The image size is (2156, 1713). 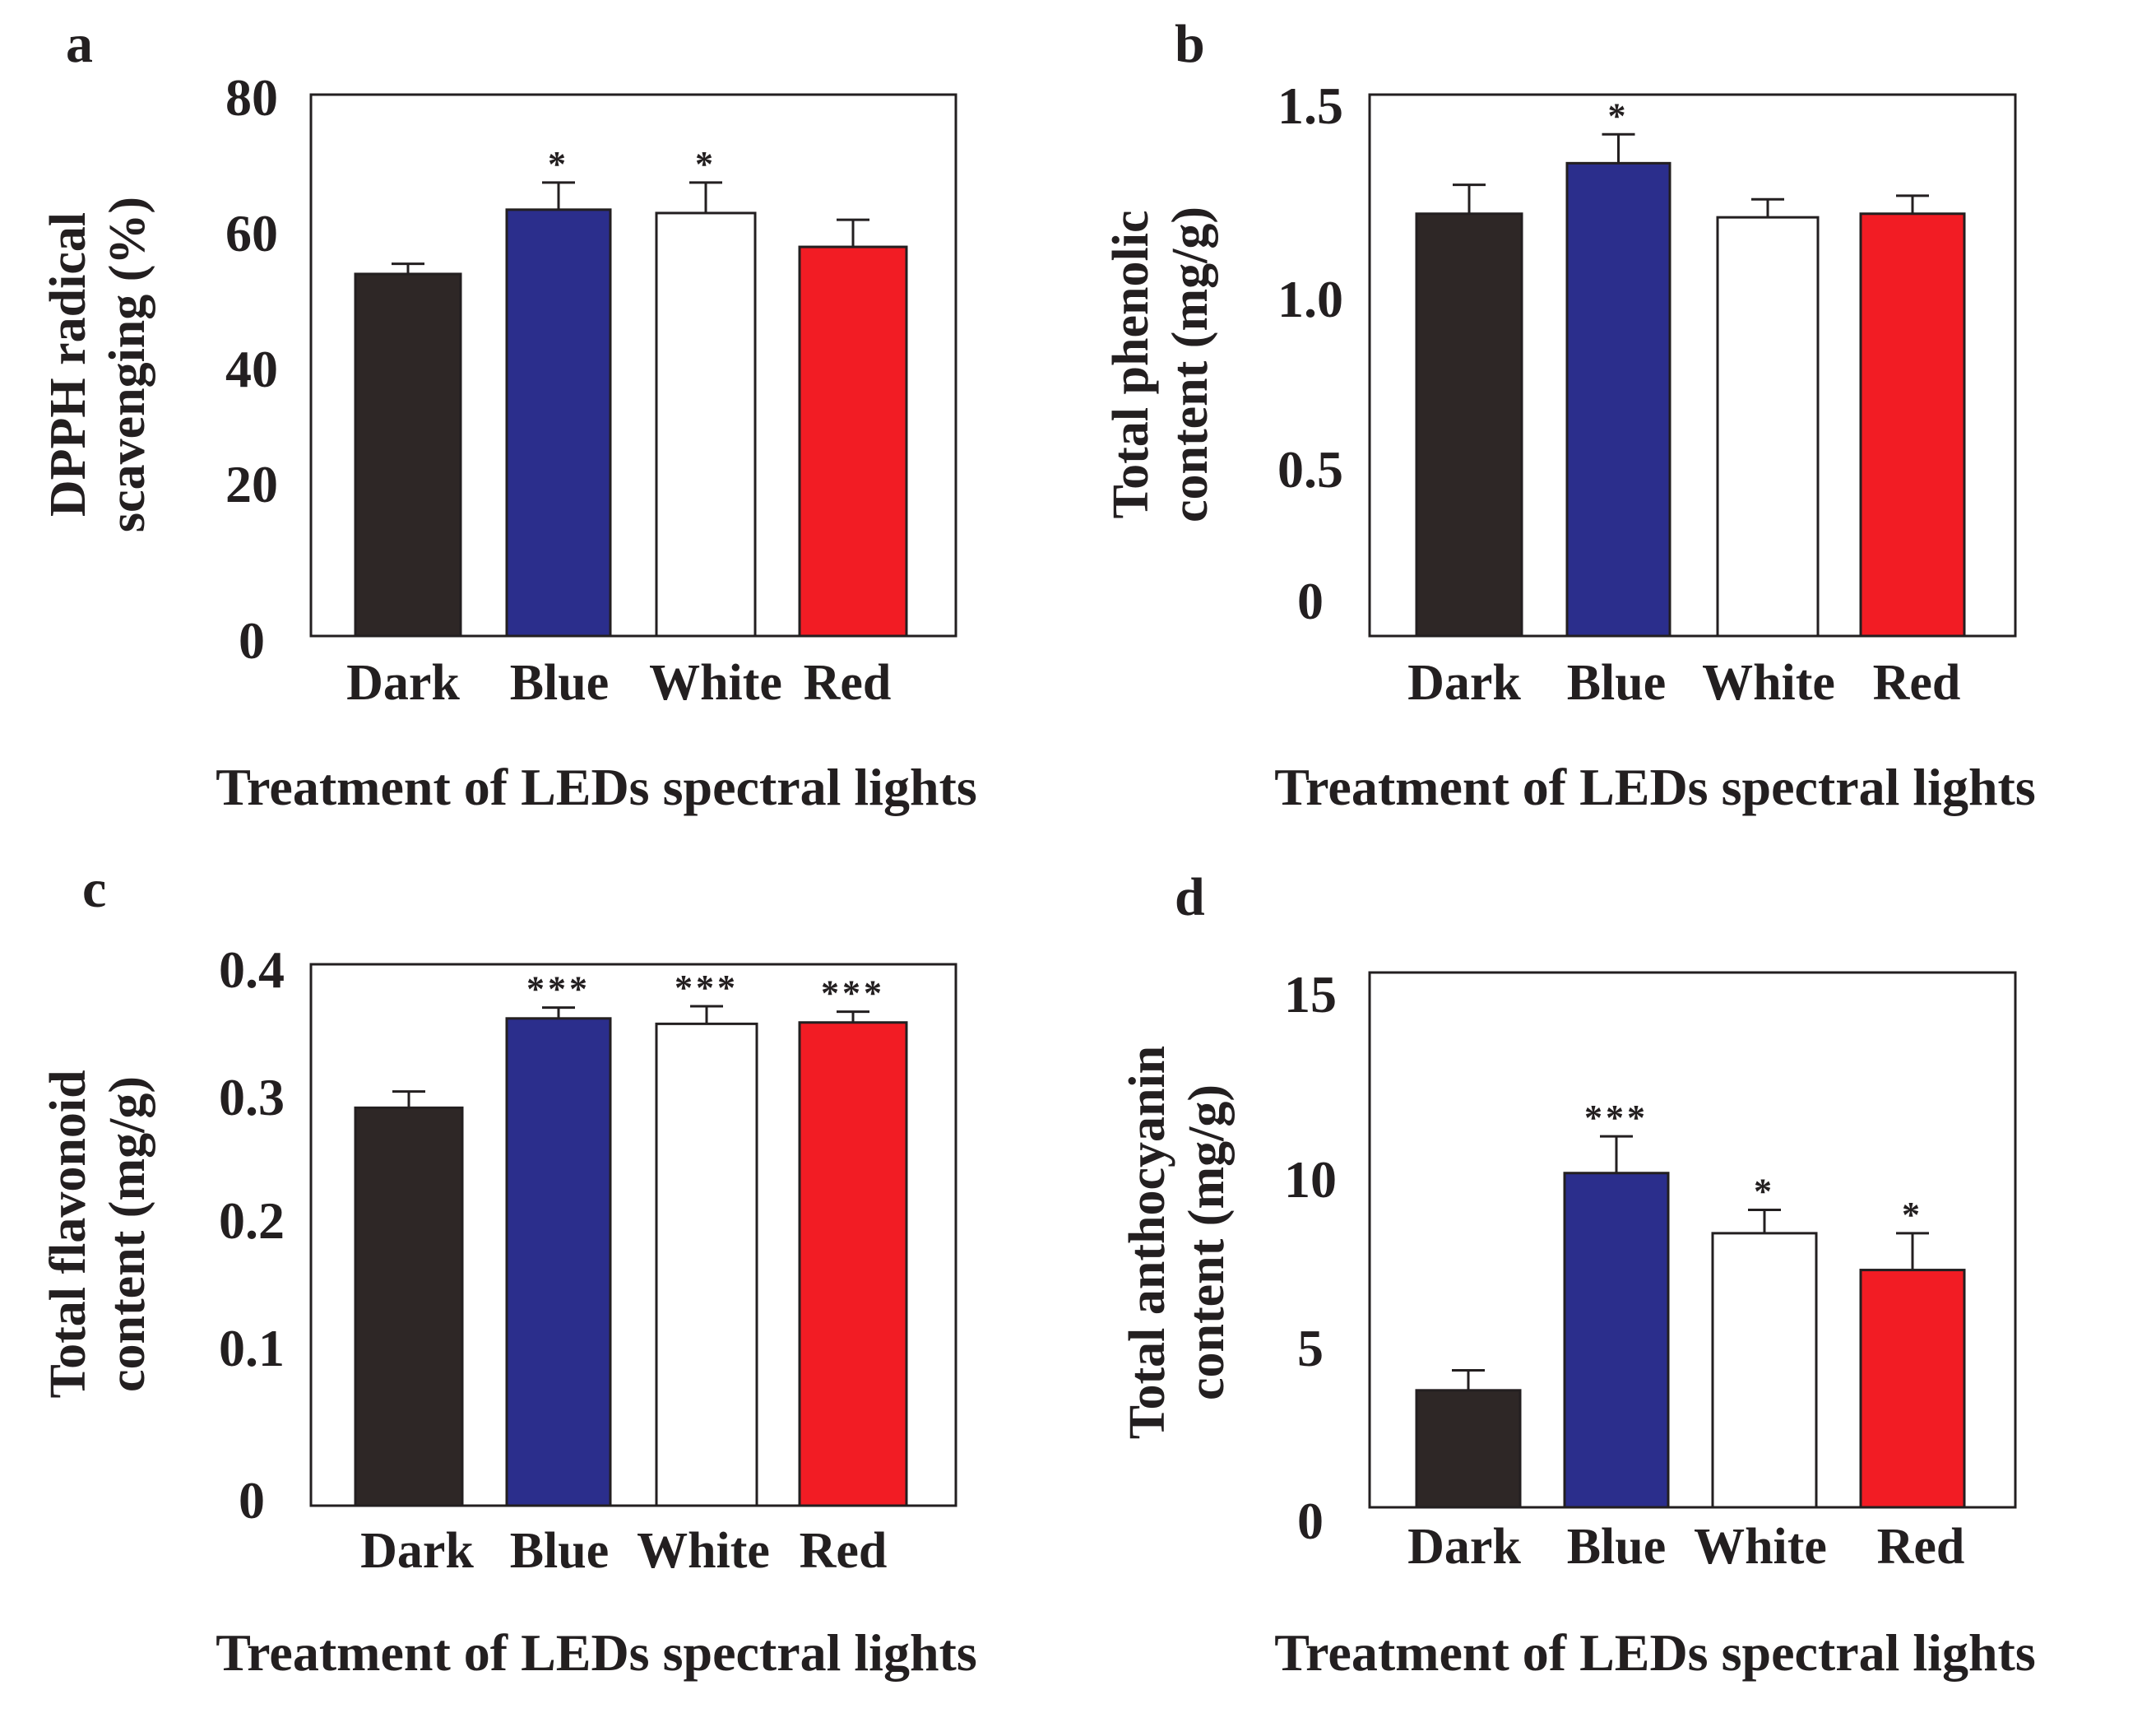 I want to click on y-tick-label: 1.5, so click(x=1310, y=106).